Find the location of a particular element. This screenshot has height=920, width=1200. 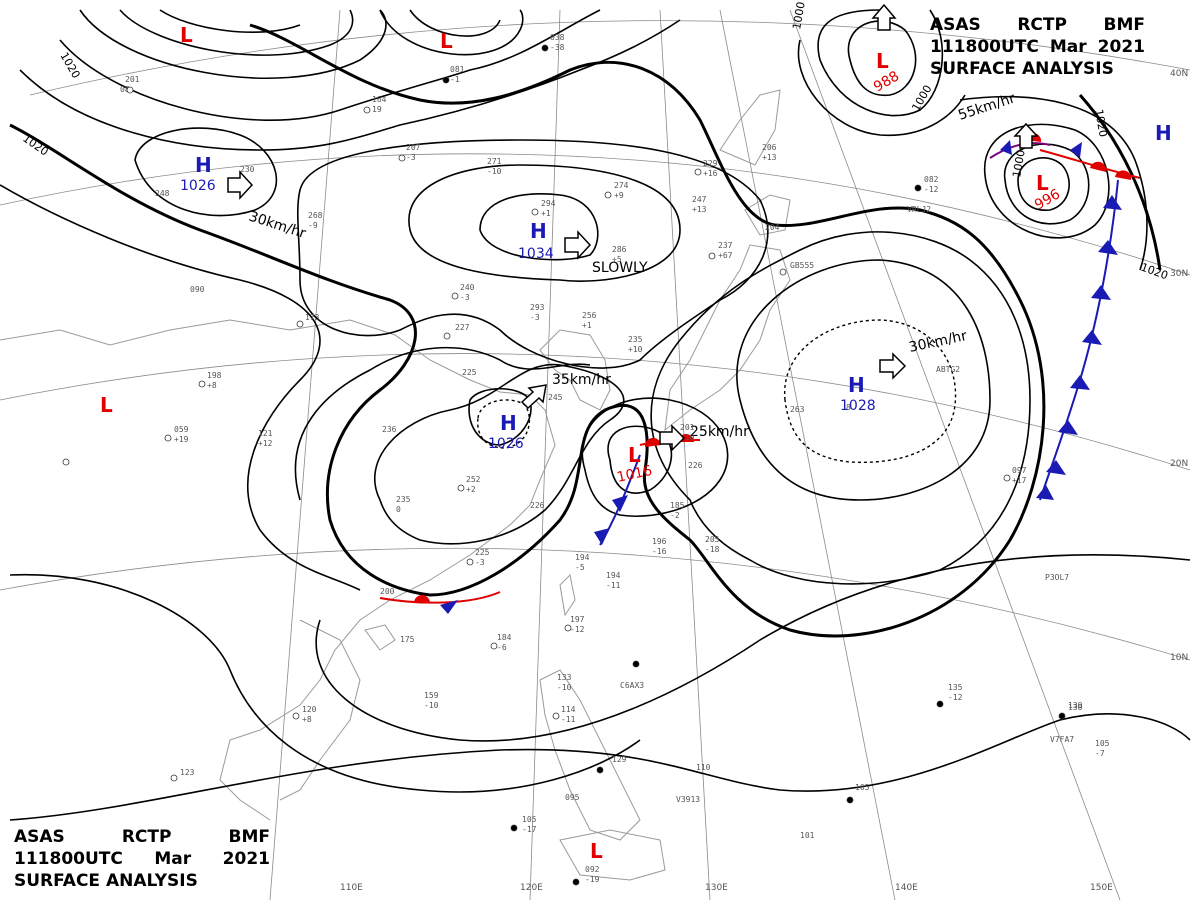

station-obs: -11 is located at coordinates (568, 719).